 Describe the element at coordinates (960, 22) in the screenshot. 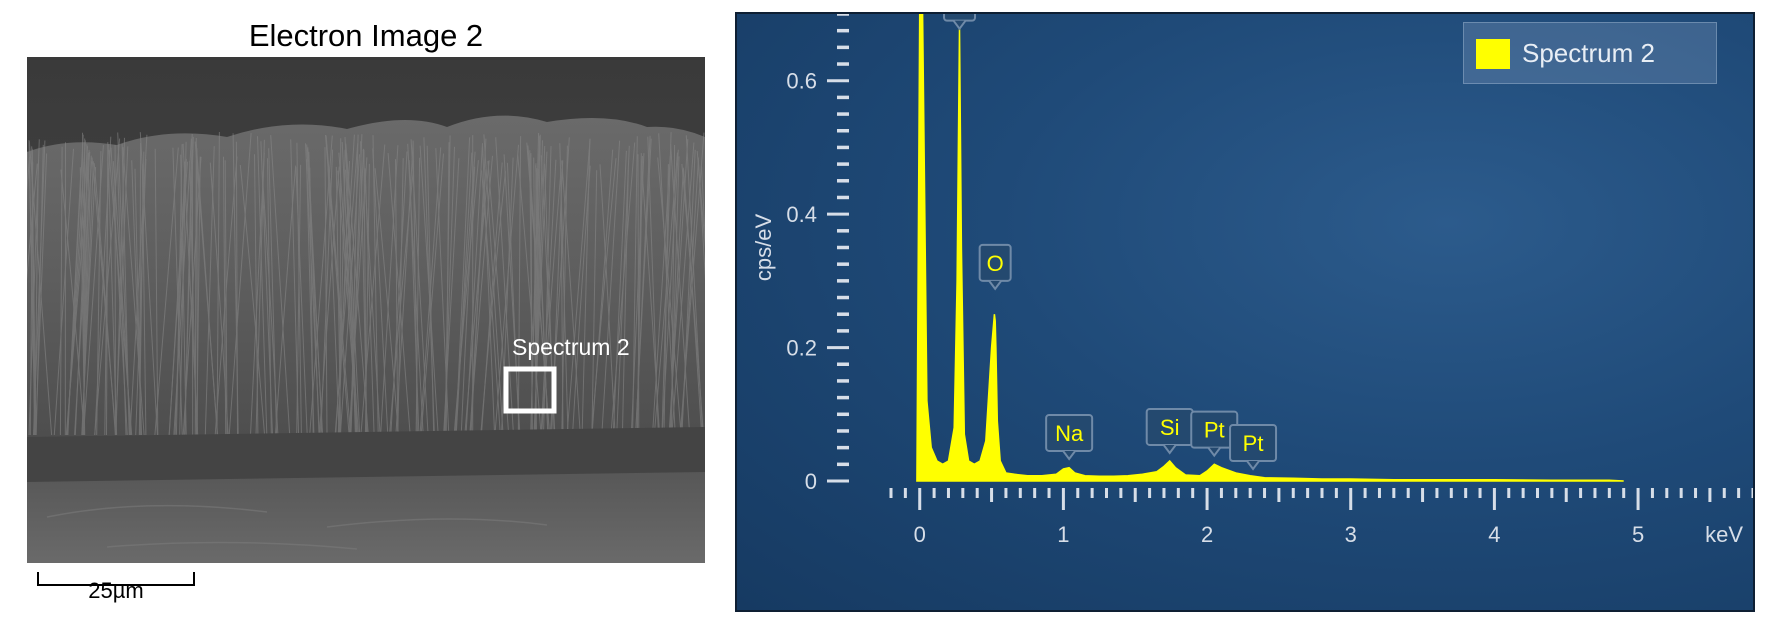

I see `peak-label-c: C` at that location.